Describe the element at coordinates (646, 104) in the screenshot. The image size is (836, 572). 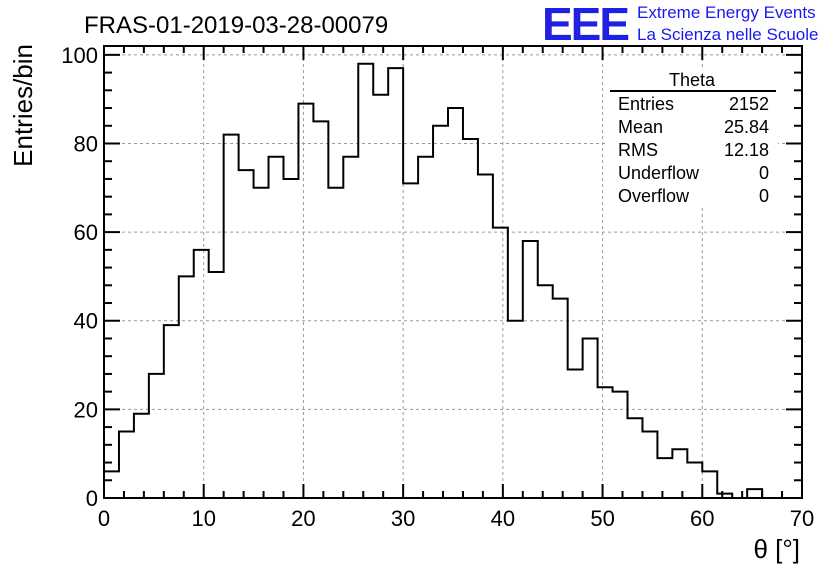
I see `stats-label-entries: Entries` at that location.